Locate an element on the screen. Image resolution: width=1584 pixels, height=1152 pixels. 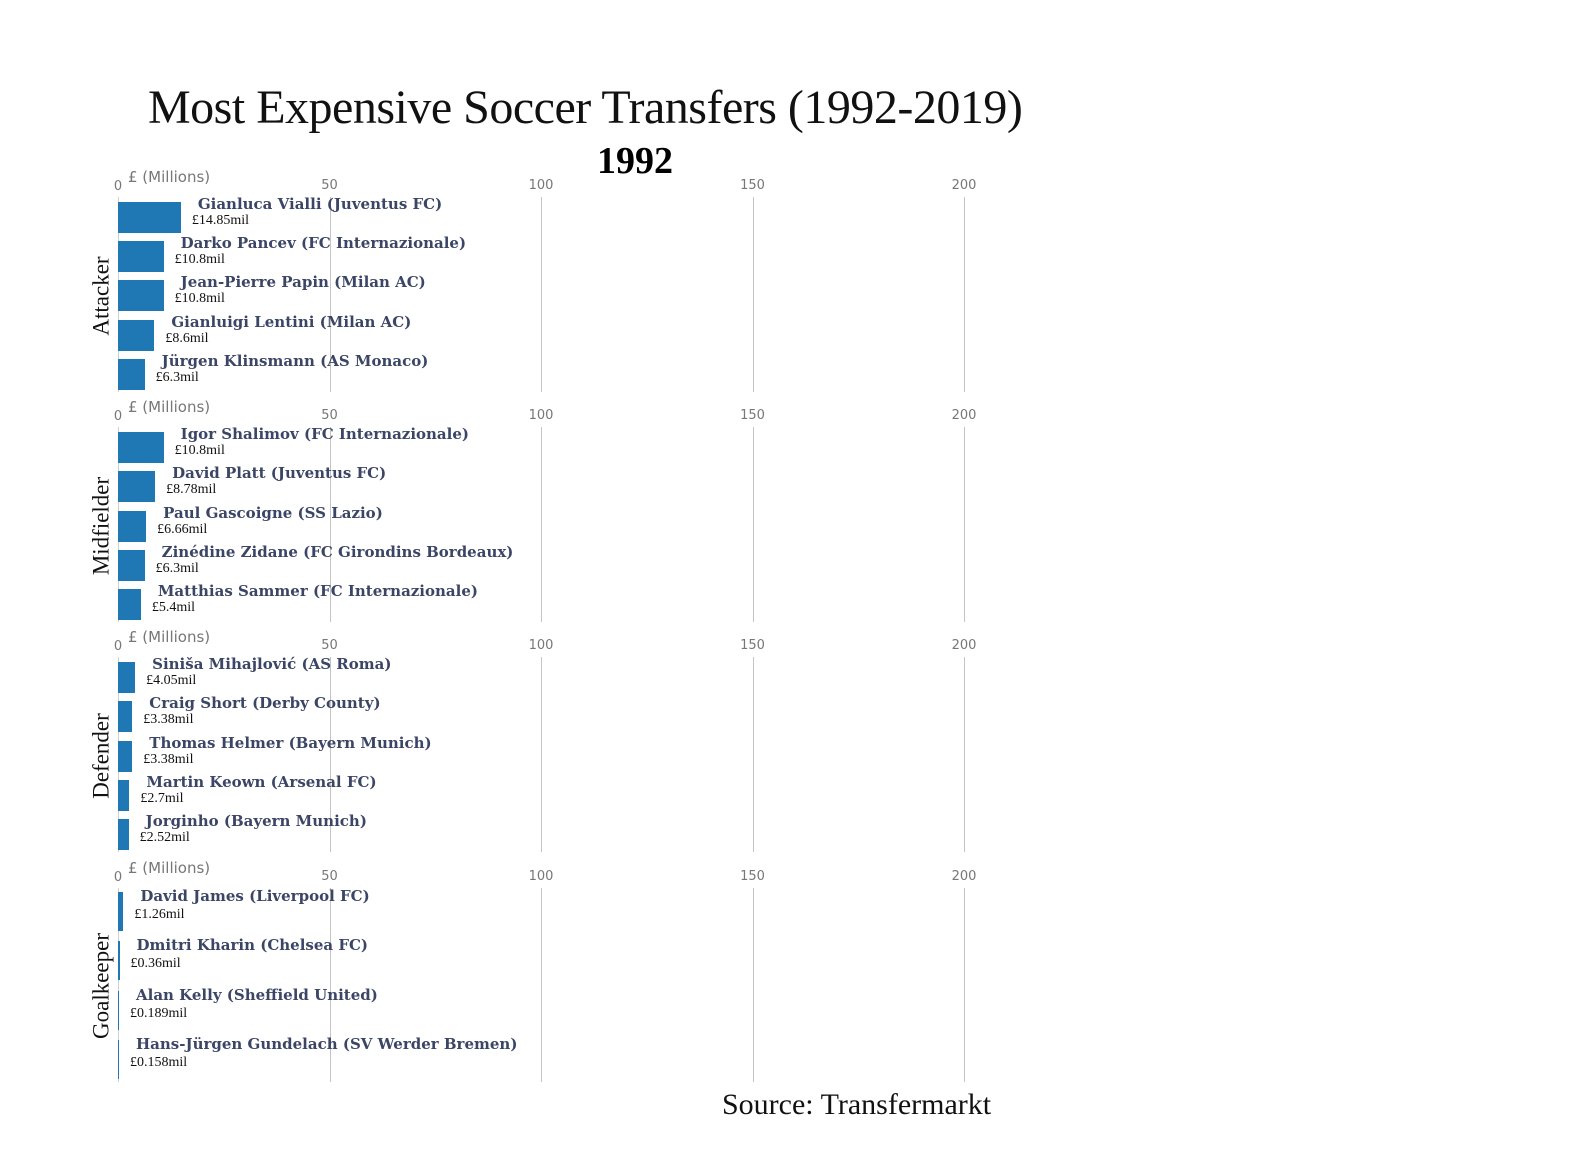
transfer-fee-label: £0.36mil is located at coordinates (155, 964).